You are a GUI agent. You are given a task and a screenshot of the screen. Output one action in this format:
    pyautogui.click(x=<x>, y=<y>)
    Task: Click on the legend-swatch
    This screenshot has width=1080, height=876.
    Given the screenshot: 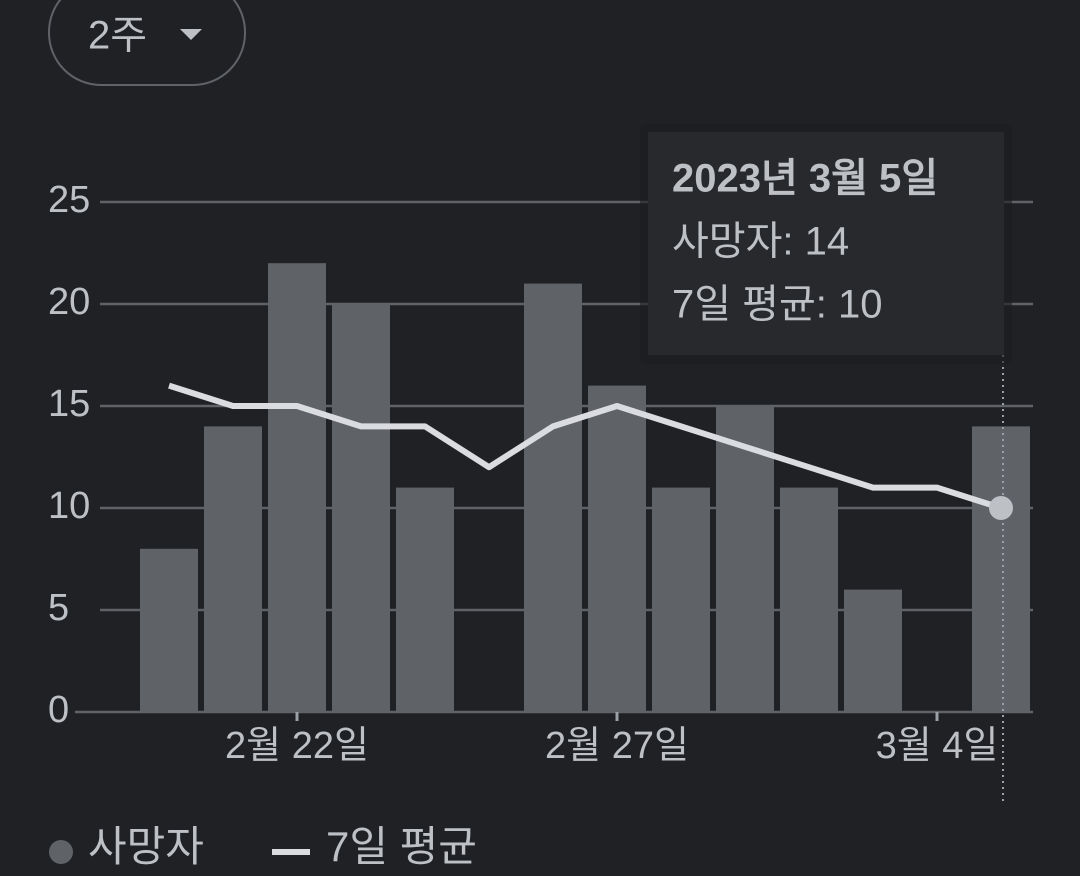 What is the action you would take?
    pyautogui.click(x=61, y=852)
    